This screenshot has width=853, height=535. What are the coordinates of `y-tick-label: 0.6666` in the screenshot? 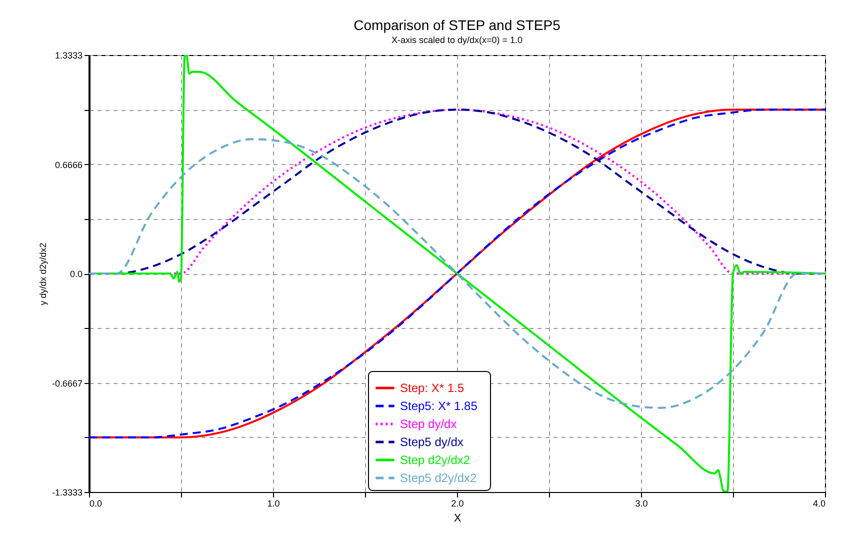 It's located at (68, 165).